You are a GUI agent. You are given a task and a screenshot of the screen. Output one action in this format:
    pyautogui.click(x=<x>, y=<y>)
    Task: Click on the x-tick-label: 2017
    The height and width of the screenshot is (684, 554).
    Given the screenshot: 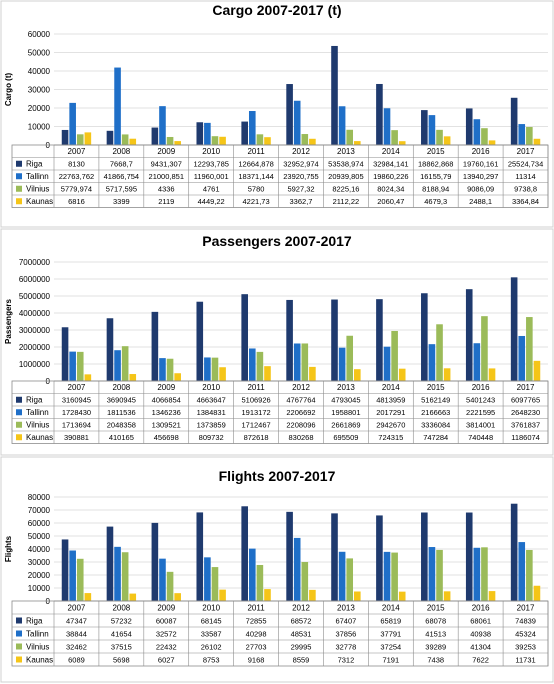 What is the action you would take?
    pyautogui.click(x=526, y=608)
    